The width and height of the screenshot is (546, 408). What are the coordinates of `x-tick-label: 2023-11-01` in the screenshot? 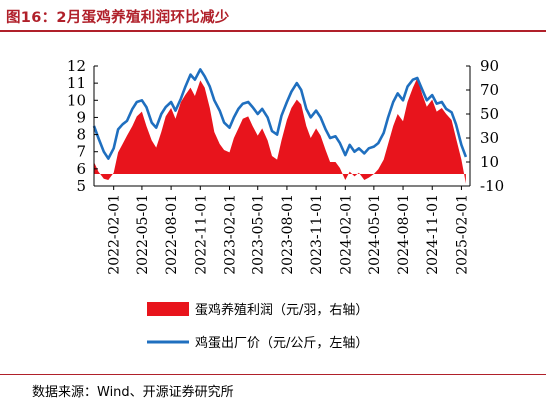 It's located at (317, 234).